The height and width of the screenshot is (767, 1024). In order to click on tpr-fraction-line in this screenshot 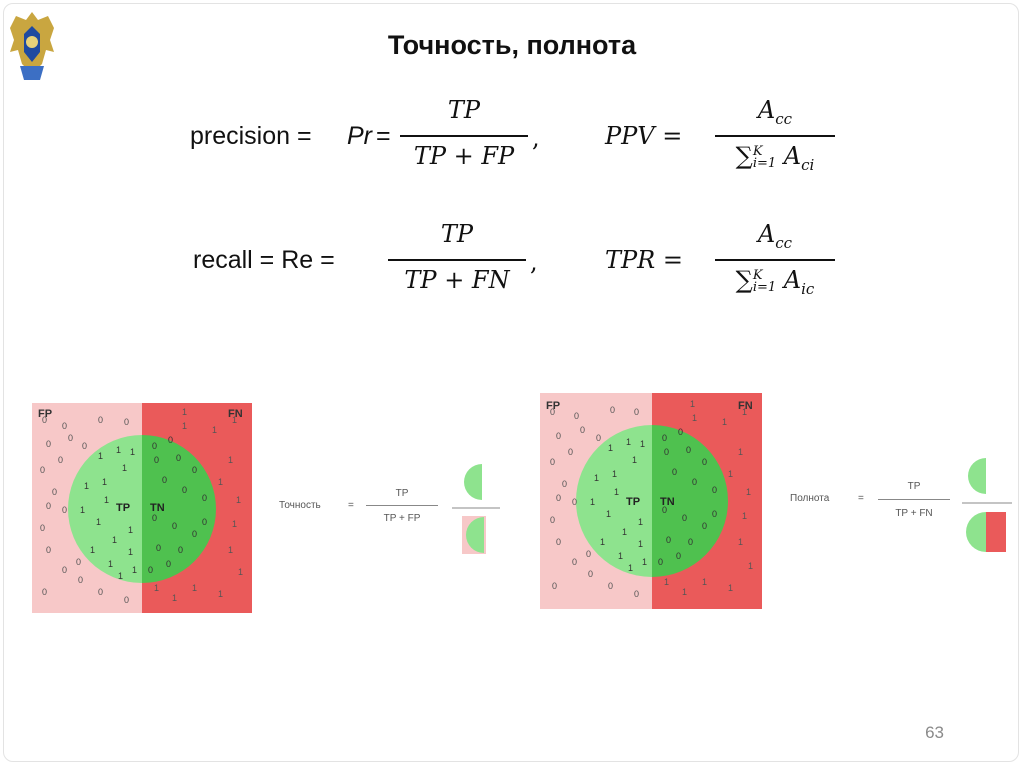, I will do `click(775, 260)`.